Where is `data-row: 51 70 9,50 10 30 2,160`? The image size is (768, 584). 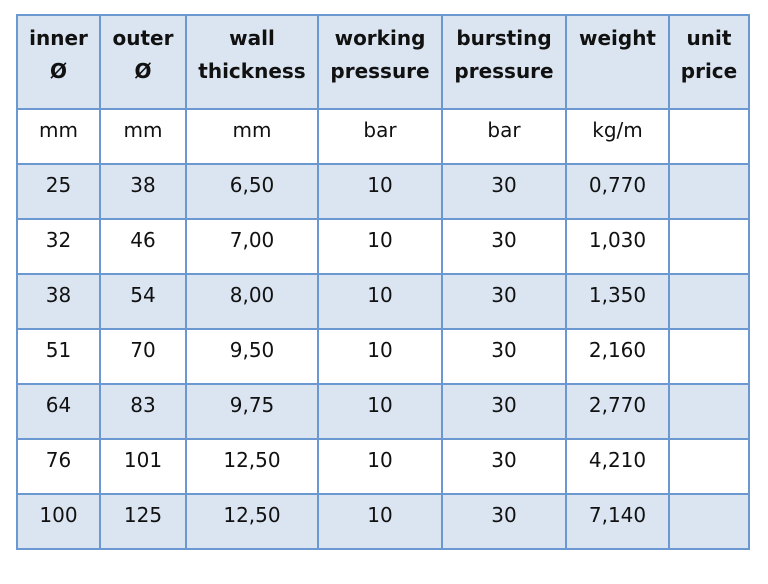
data-row: 51 70 9,50 10 30 2,160 is located at coordinates (383, 356).